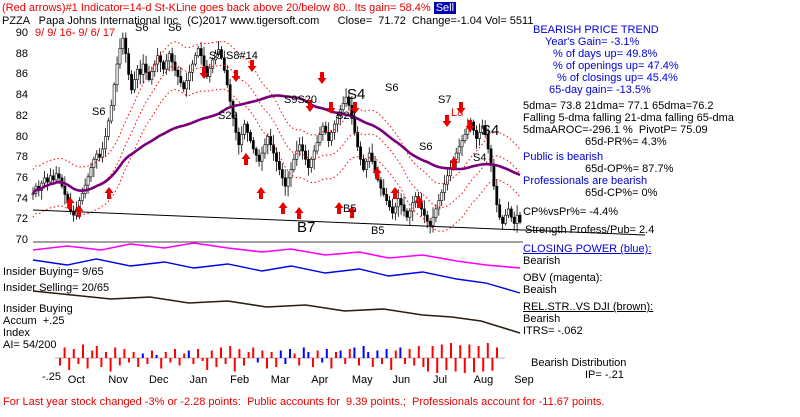  Describe the element at coordinates (445, 8) in the screenshot. I see `signal-sell-badge: Sell` at that location.